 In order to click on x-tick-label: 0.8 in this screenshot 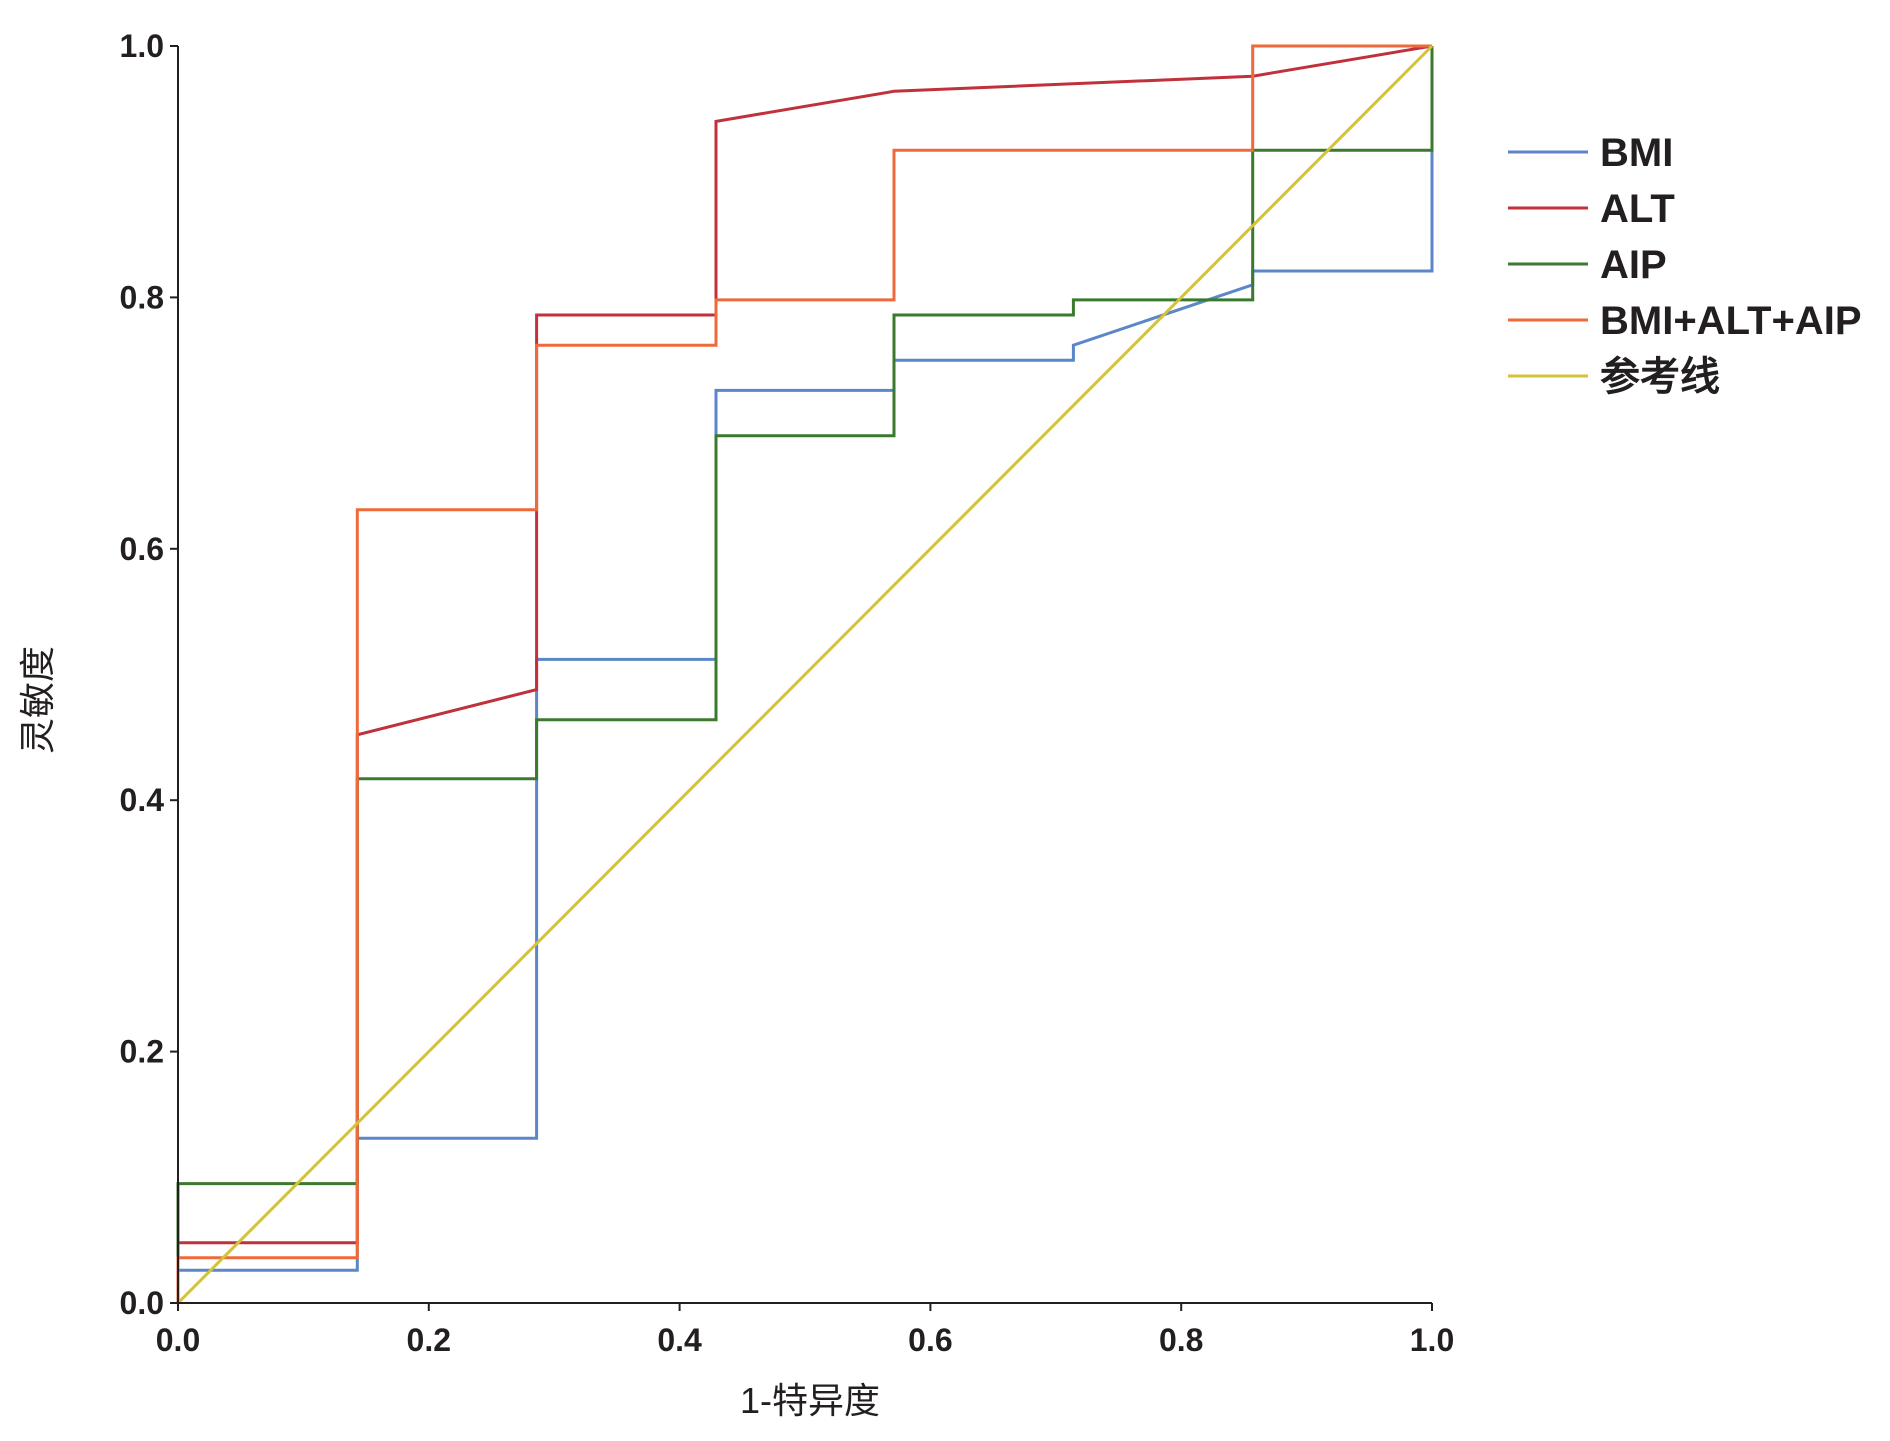, I will do `click(1181, 1340)`.